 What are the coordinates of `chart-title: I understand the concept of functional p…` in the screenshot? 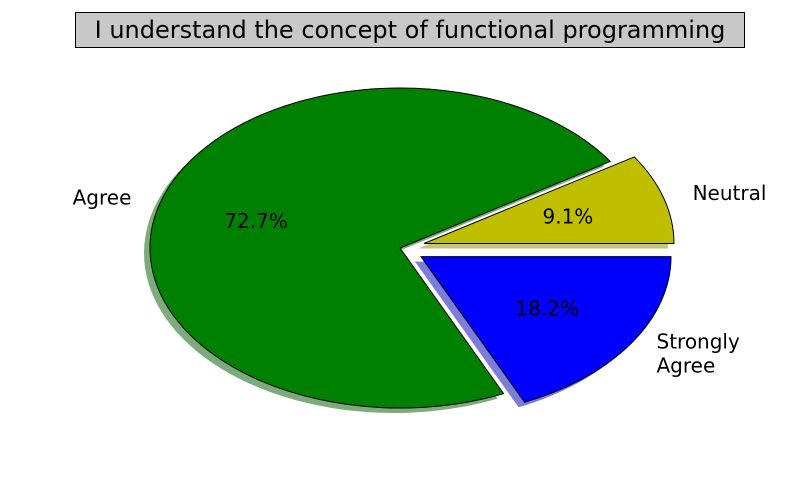 It's located at (410, 30).